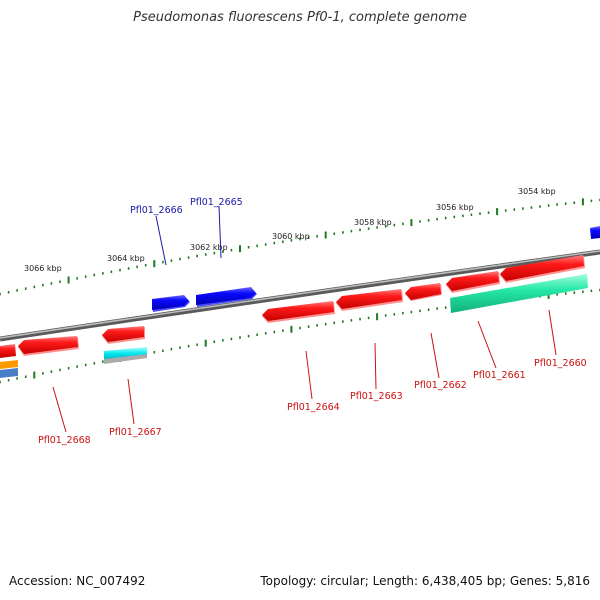 The width and height of the screenshot is (600, 600). I want to click on genome-backbone-highlight, so click(300, 294).